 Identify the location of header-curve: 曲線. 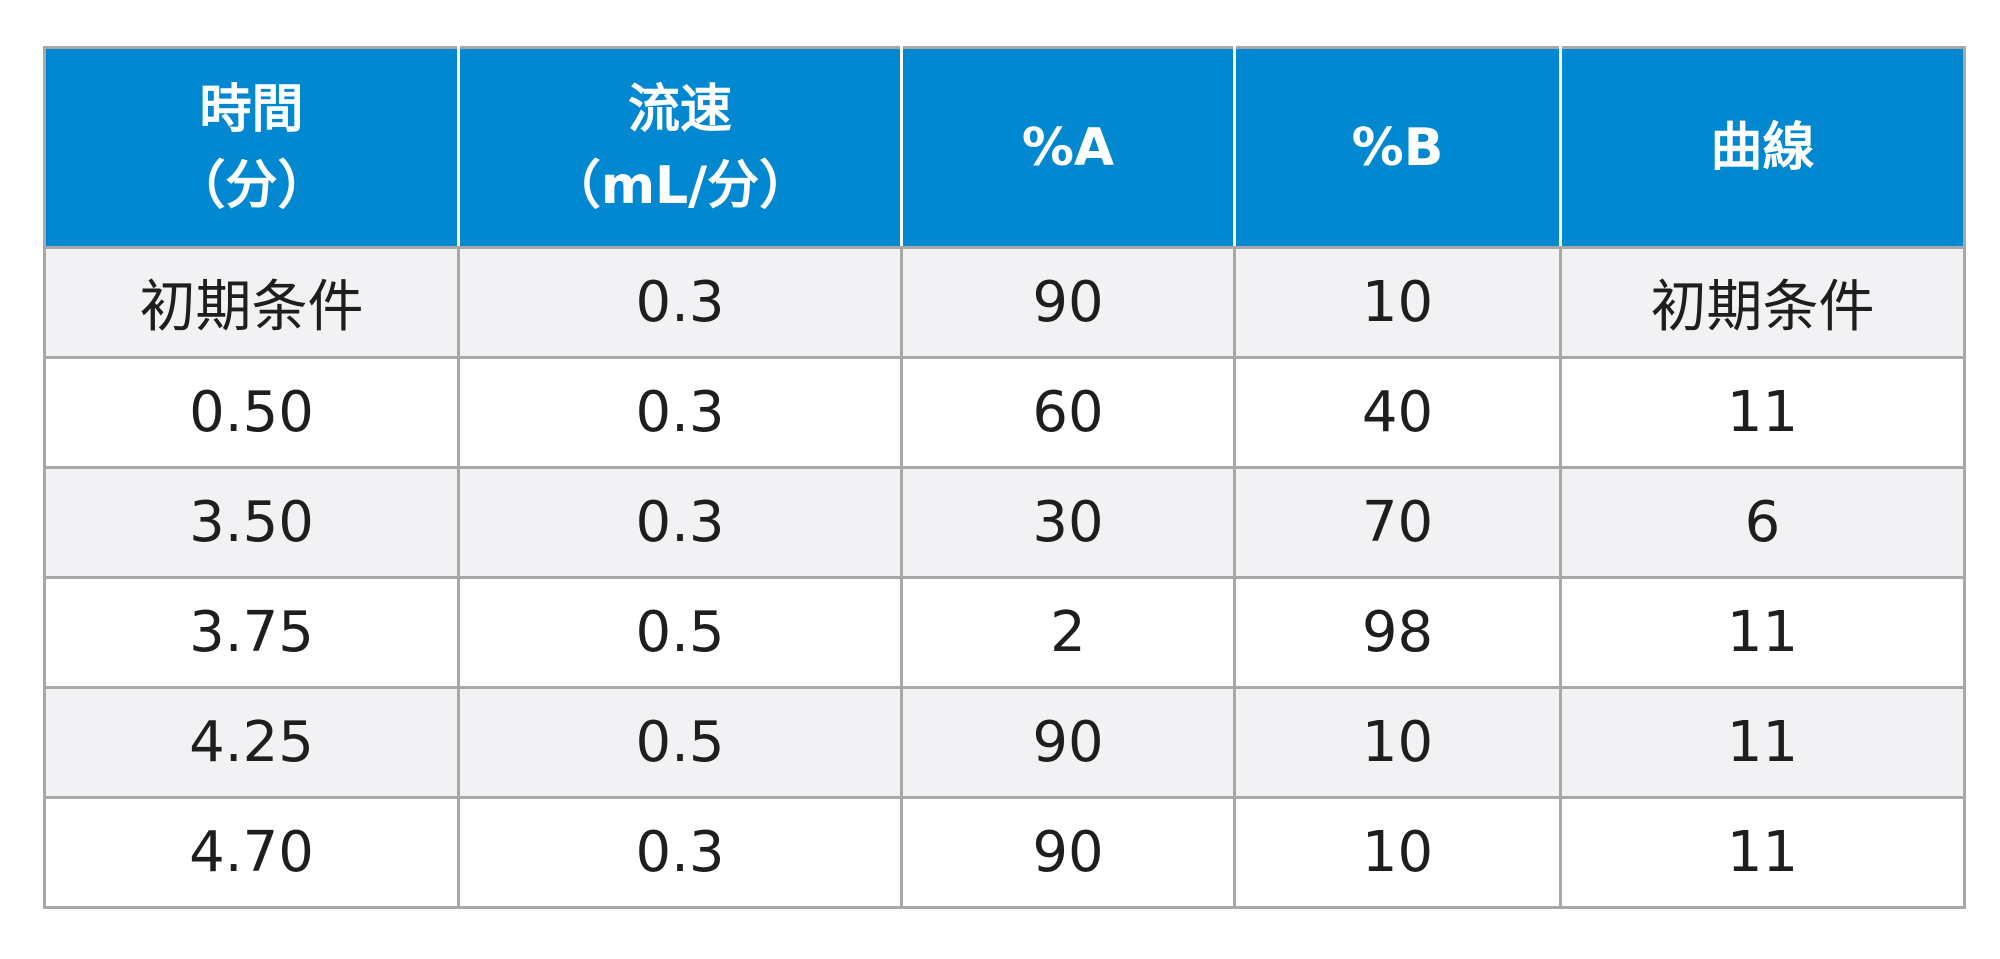
(1762, 147).